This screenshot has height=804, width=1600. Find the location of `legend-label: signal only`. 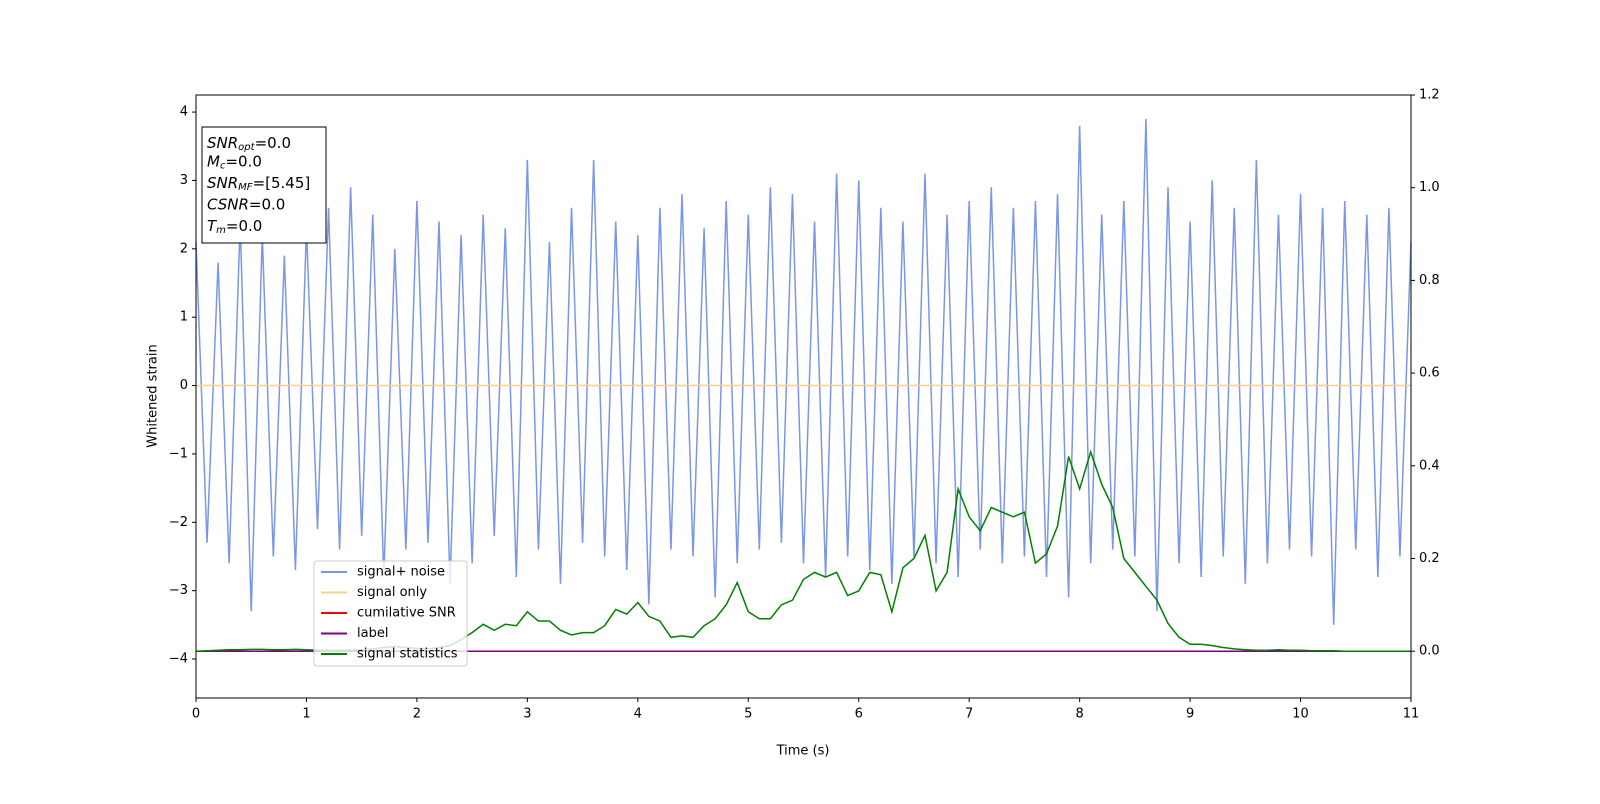

legend-label: signal only is located at coordinates (392, 592).